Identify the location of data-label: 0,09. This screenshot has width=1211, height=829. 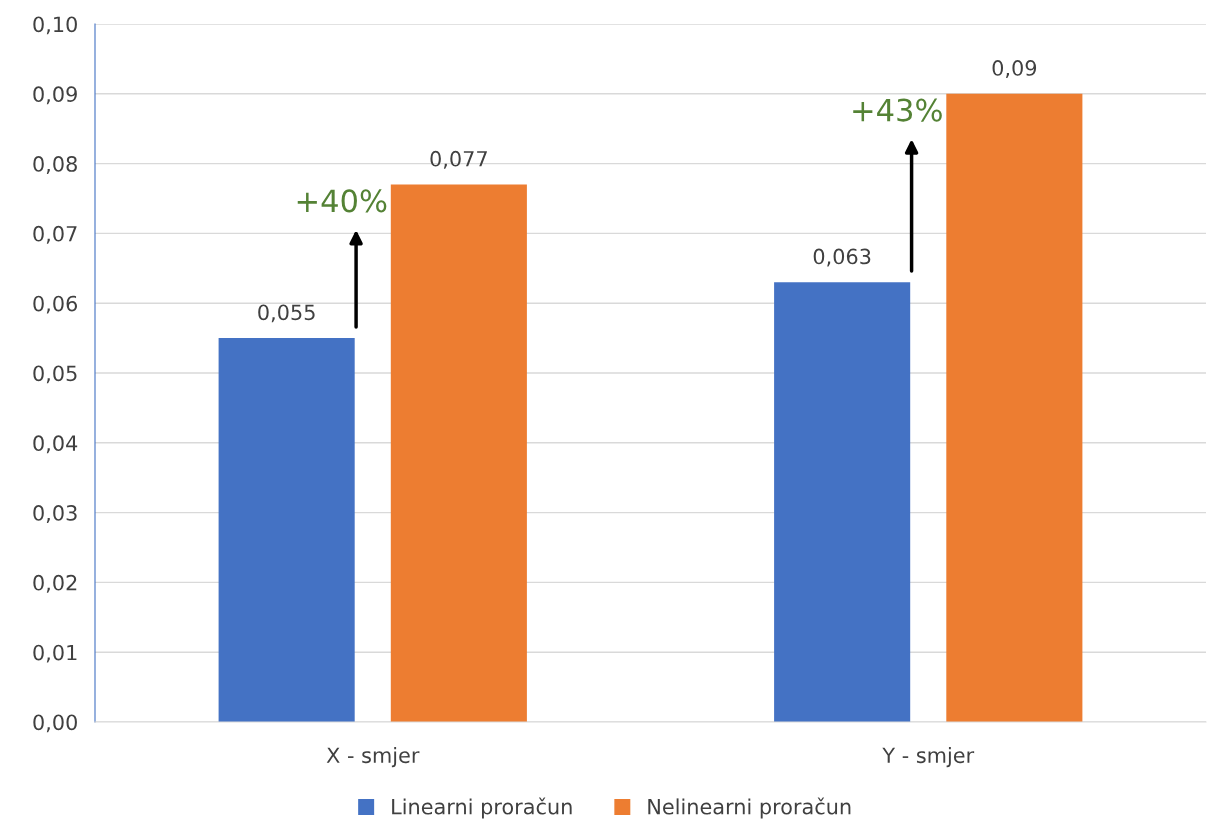
(1014, 69).